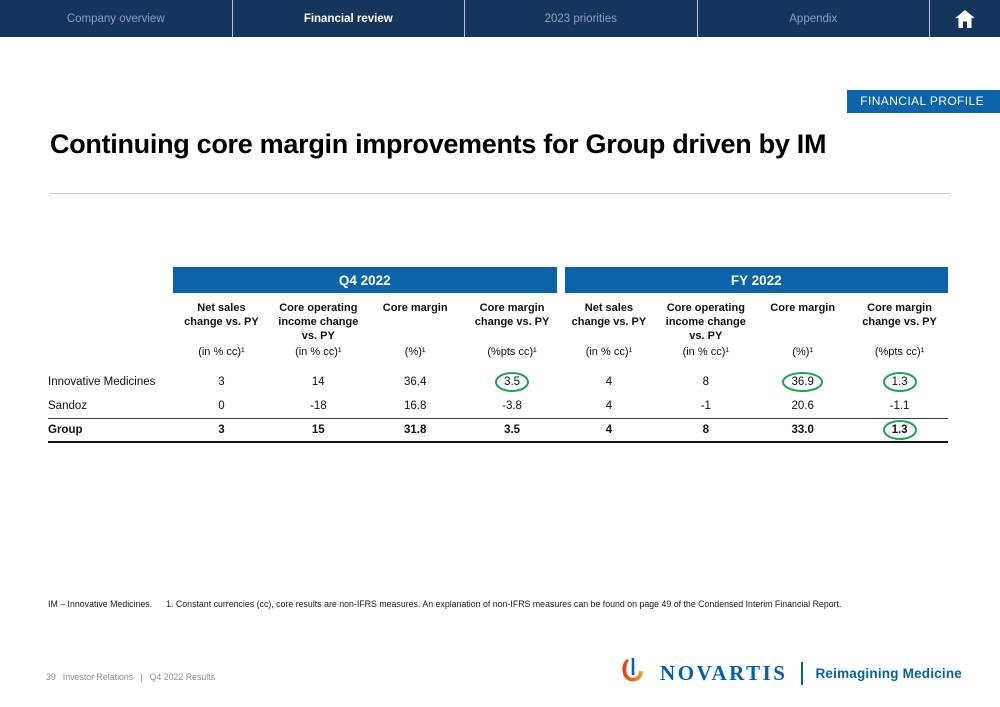  I want to click on page-number: 39, so click(51, 677).